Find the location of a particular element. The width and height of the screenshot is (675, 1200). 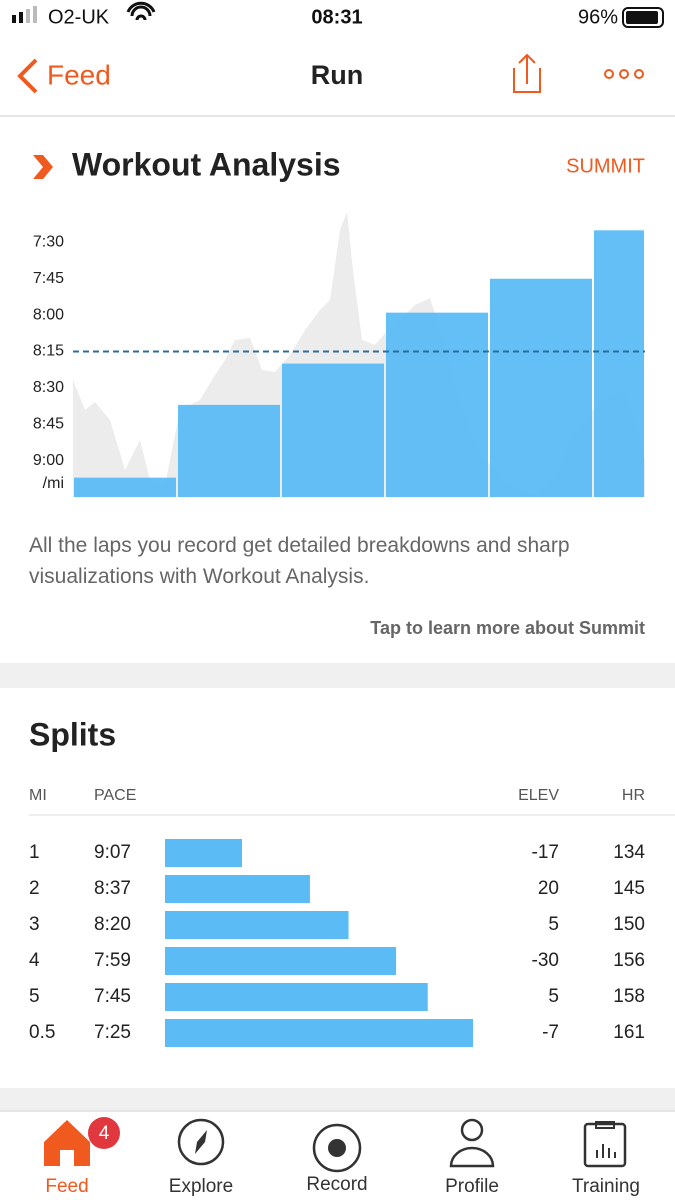

more-icon is located at coordinates (624, 74).